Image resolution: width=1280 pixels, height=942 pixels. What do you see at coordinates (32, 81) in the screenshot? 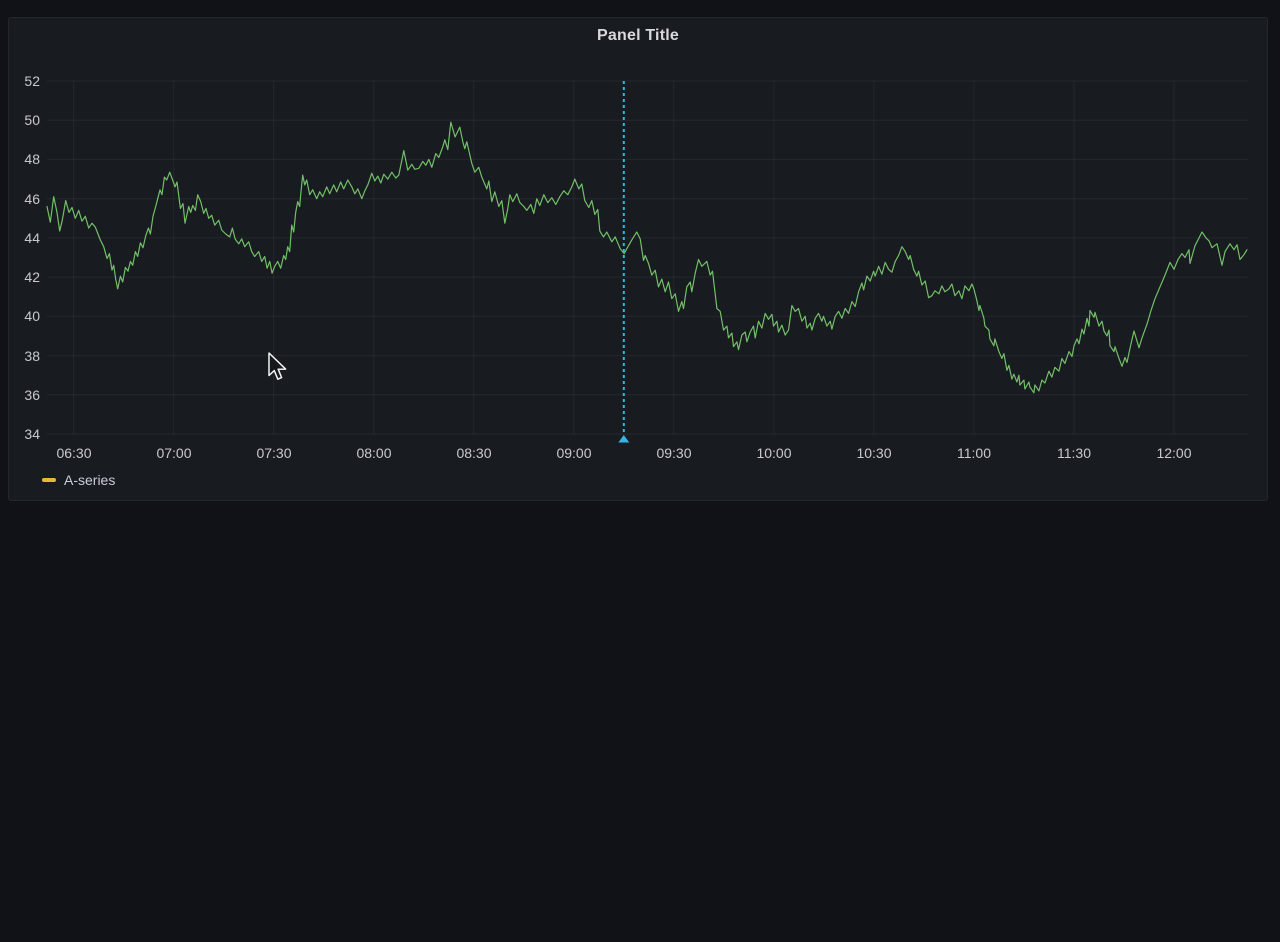
I see `y-tick-label: 52` at bounding box center [32, 81].